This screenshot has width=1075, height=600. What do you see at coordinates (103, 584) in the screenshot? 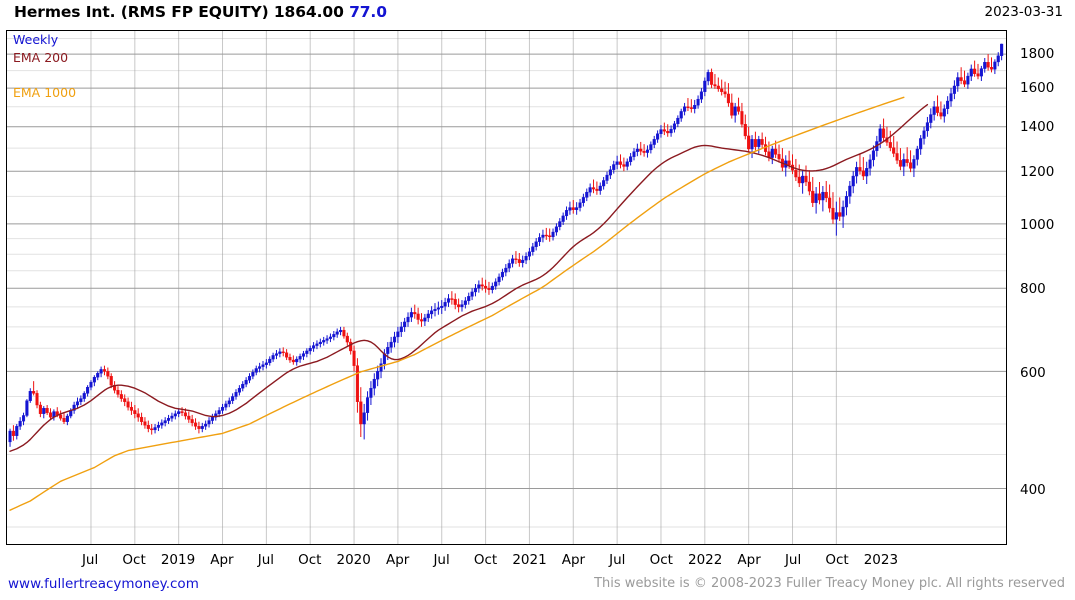
I see `site-url: www.fullertreacymoney.com` at bounding box center [103, 584].